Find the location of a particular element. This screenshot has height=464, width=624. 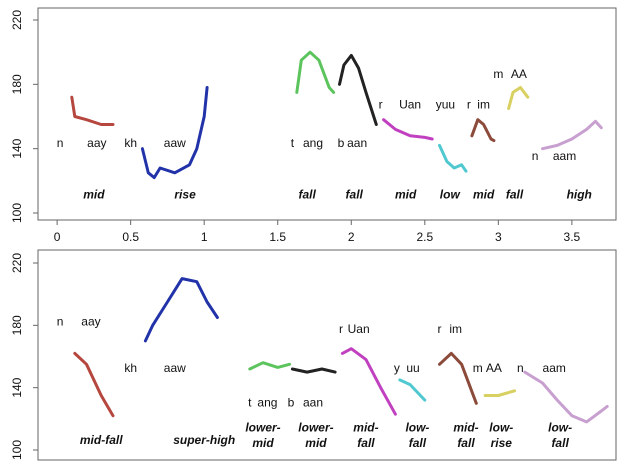

x-tick-label: 1 is located at coordinates (204, 237).